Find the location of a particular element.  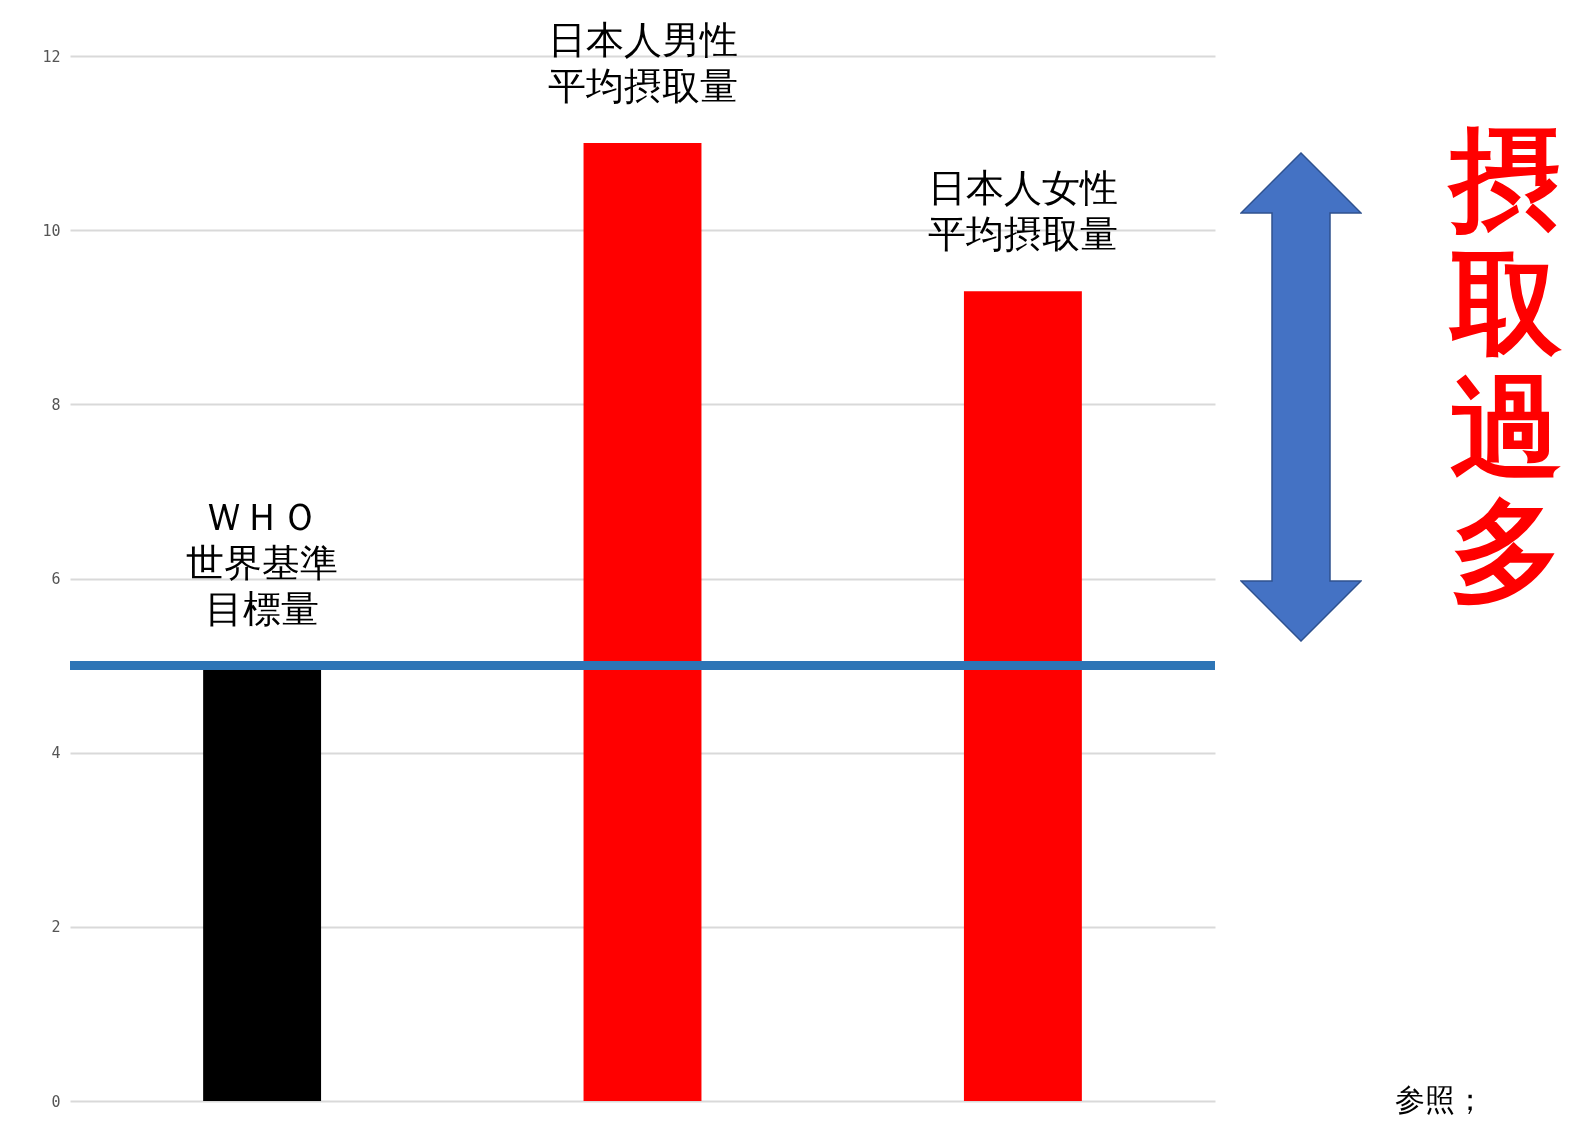

y-tick-label: 2 is located at coordinates (56, 927).